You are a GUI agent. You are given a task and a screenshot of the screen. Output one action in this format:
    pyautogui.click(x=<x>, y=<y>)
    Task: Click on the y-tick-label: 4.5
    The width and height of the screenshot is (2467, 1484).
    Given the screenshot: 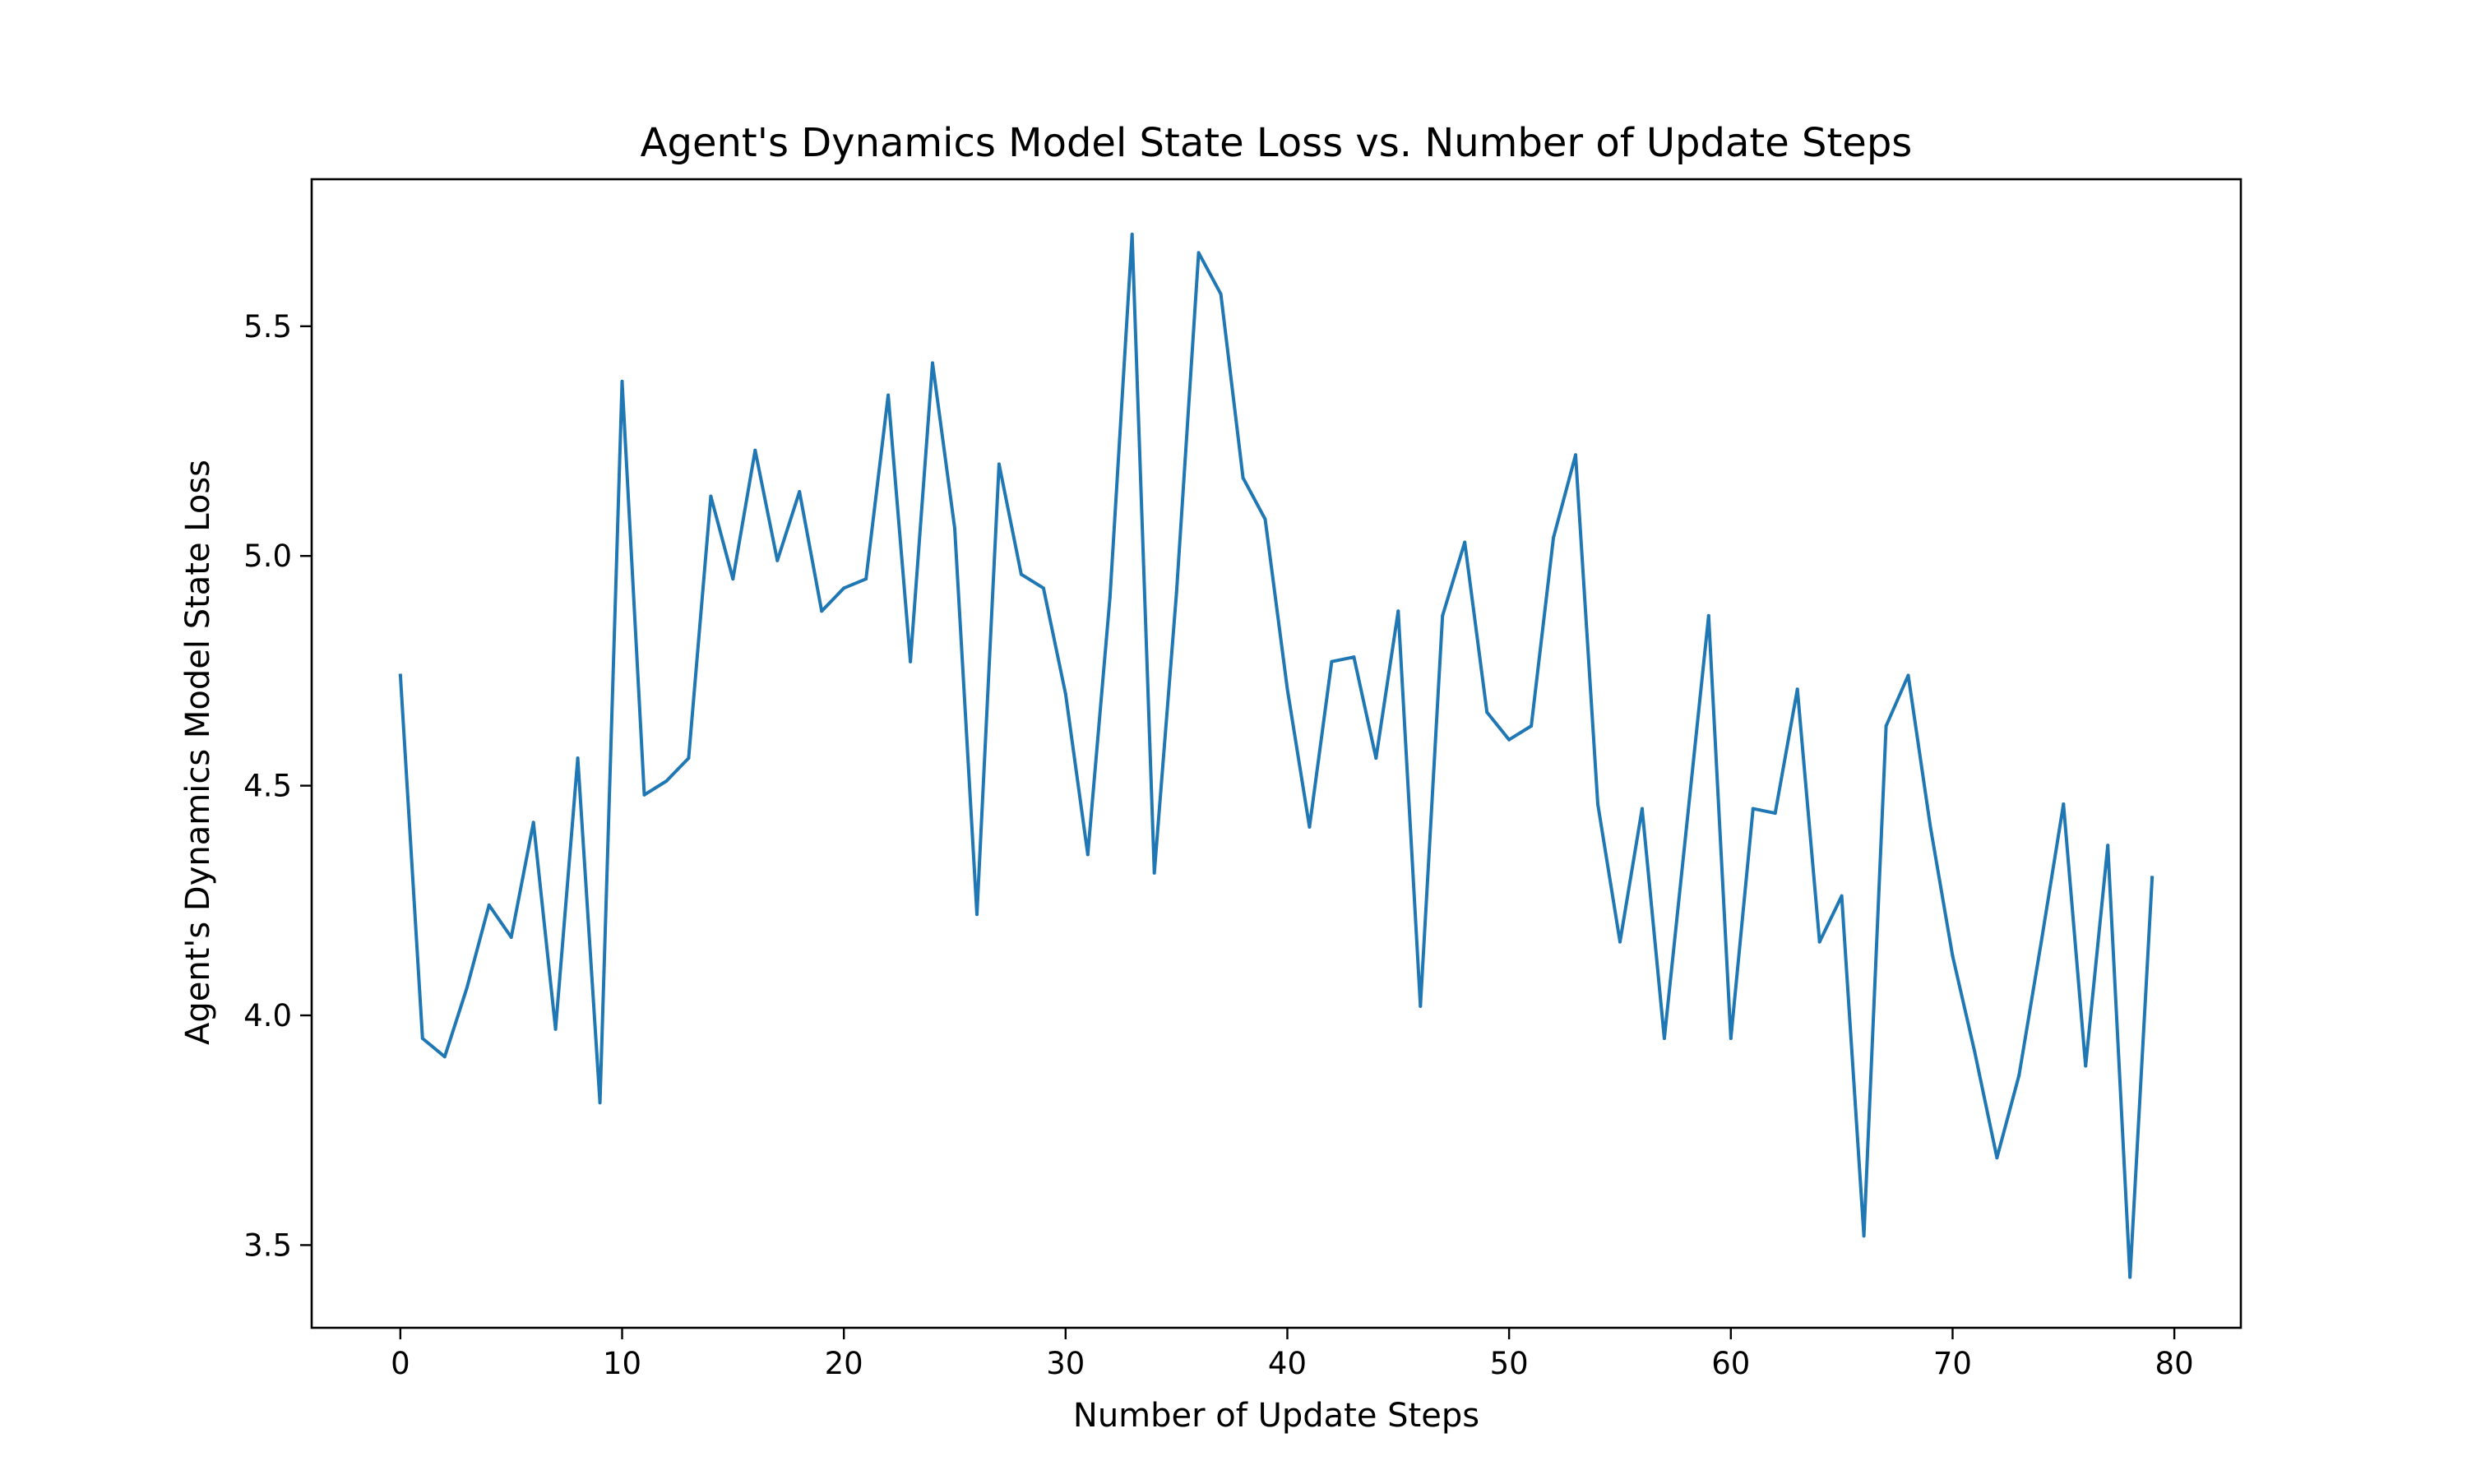 What is the action you would take?
    pyautogui.click(x=267, y=786)
    